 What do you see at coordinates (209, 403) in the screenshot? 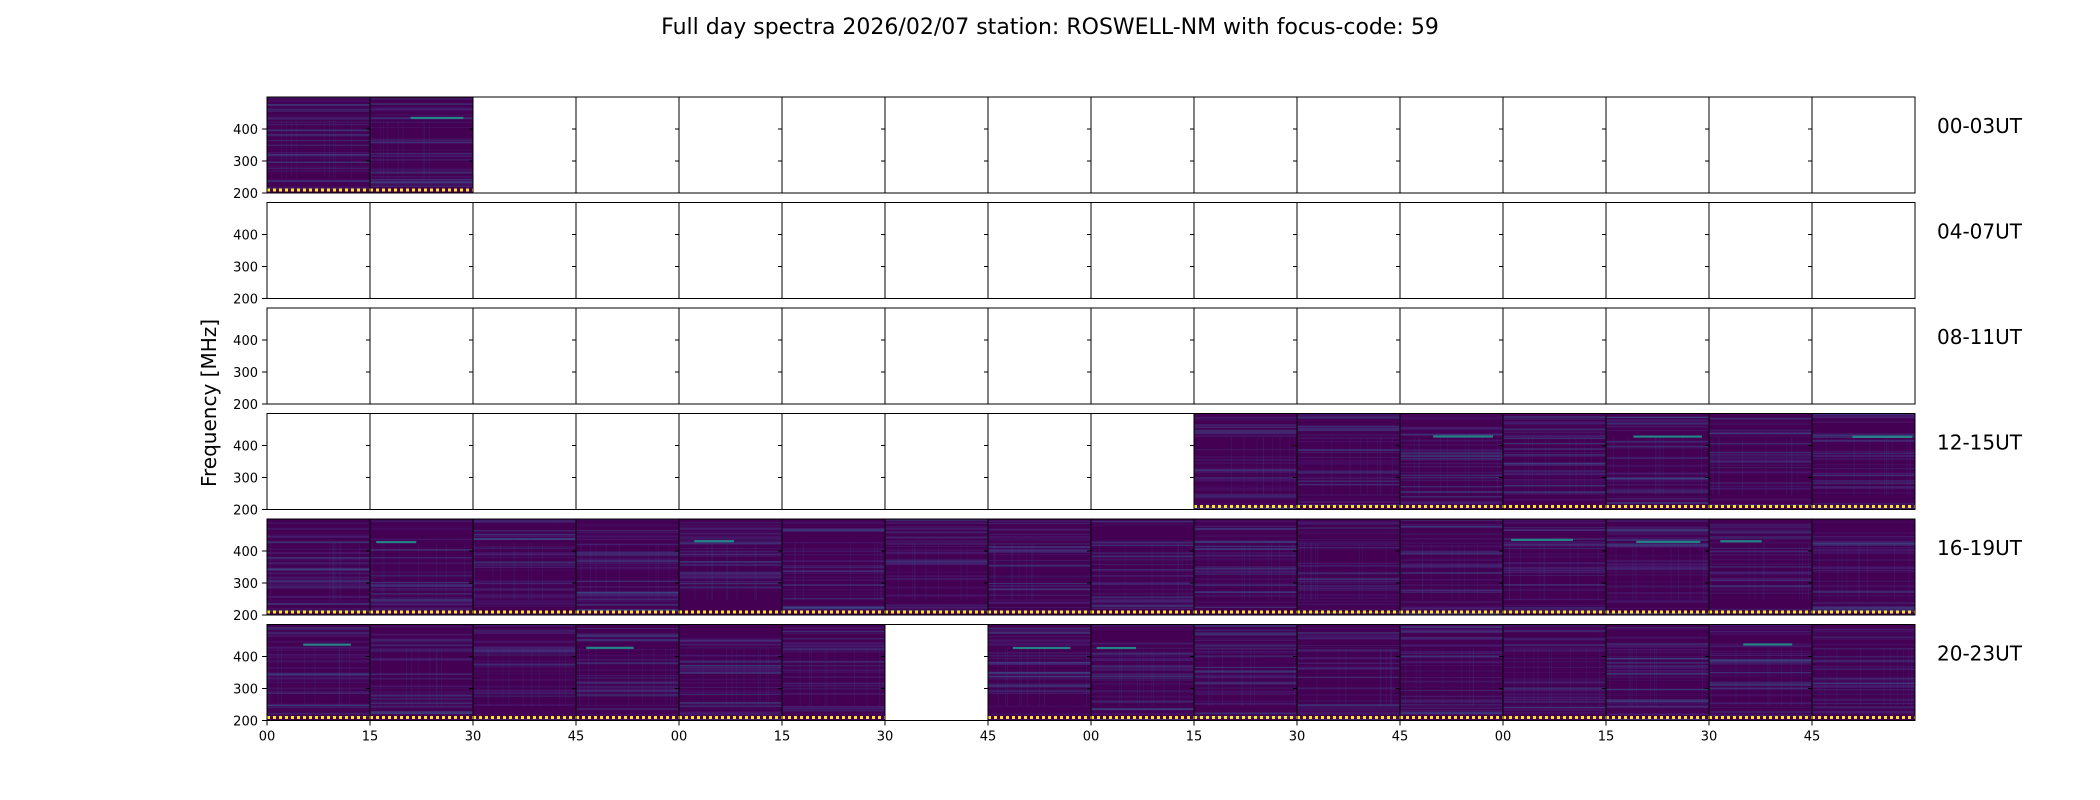
I see `y-axis-label: Frequency [MHz]` at bounding box center [209, 403].